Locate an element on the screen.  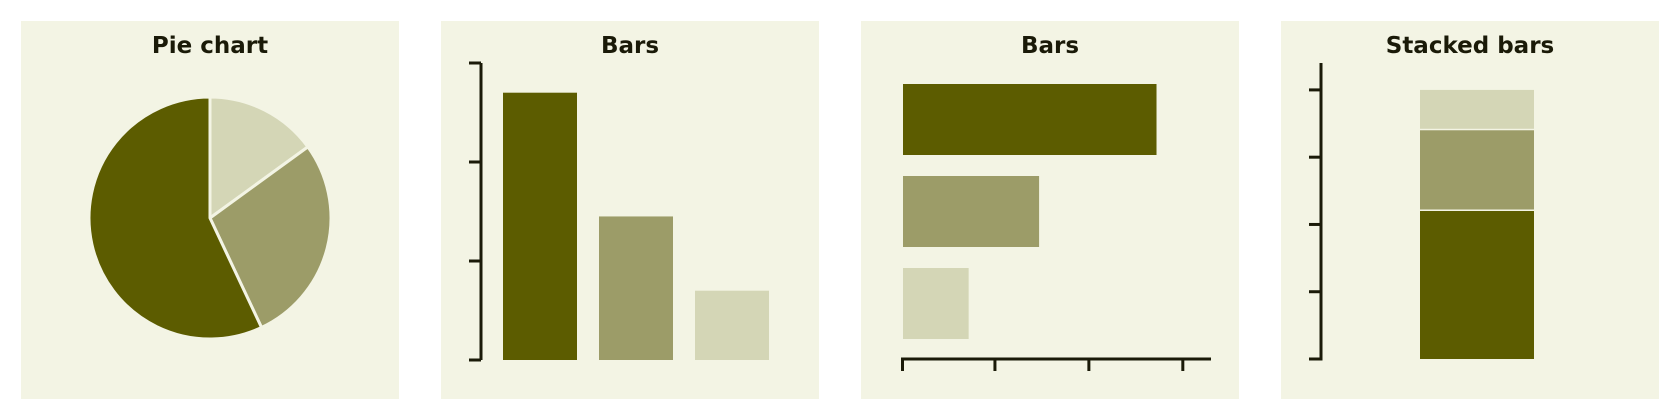
chart-title: Stacked bars is located at coordinates (1470, 46).